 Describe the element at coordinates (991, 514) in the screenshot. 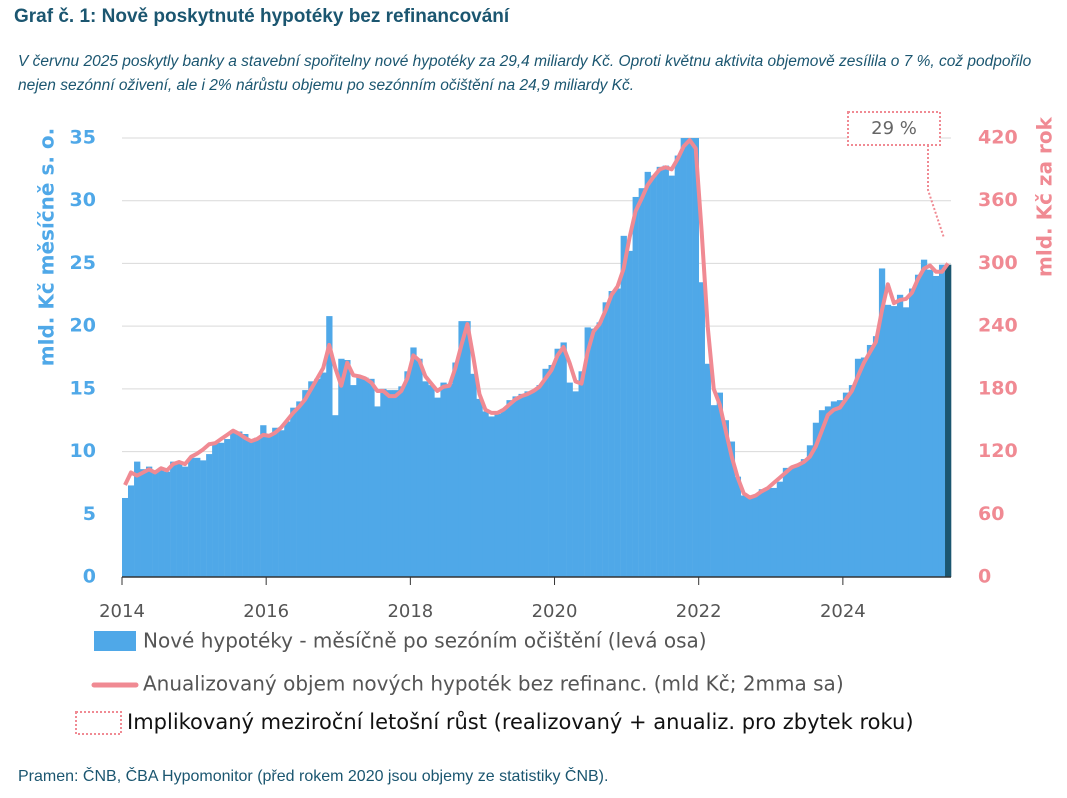

I see `y2-tick-label: 60` at that location.